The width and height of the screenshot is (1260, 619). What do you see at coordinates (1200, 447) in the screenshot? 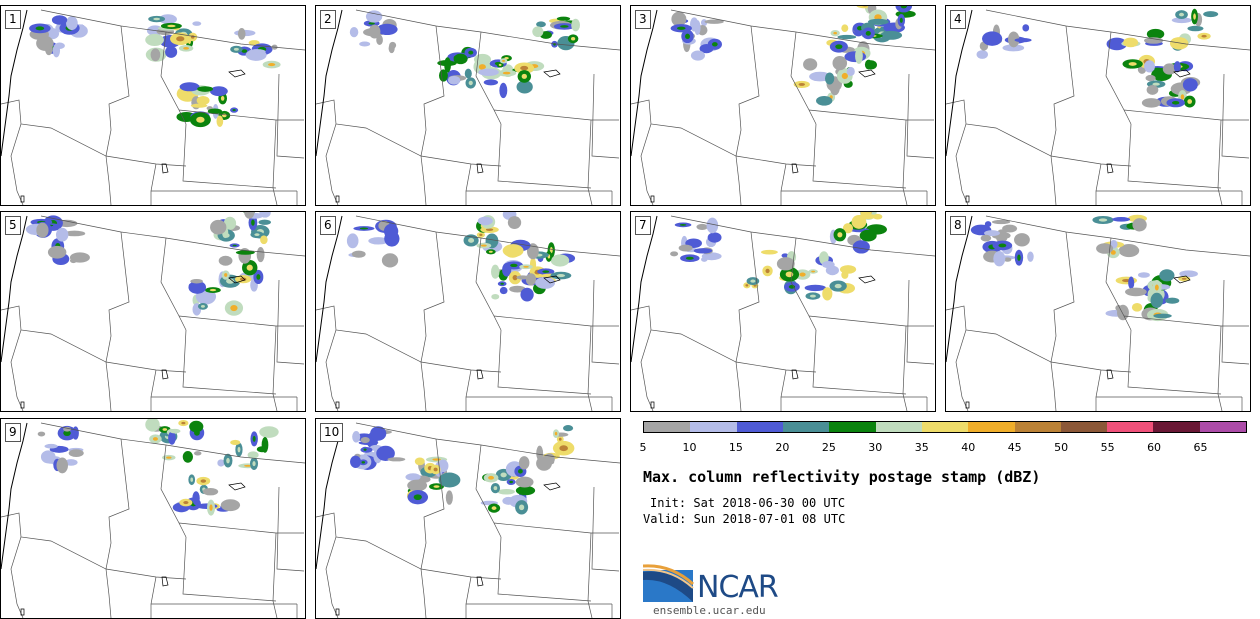
I see `colorbar-tick-label: 65` at bounding box center [1200, 447].